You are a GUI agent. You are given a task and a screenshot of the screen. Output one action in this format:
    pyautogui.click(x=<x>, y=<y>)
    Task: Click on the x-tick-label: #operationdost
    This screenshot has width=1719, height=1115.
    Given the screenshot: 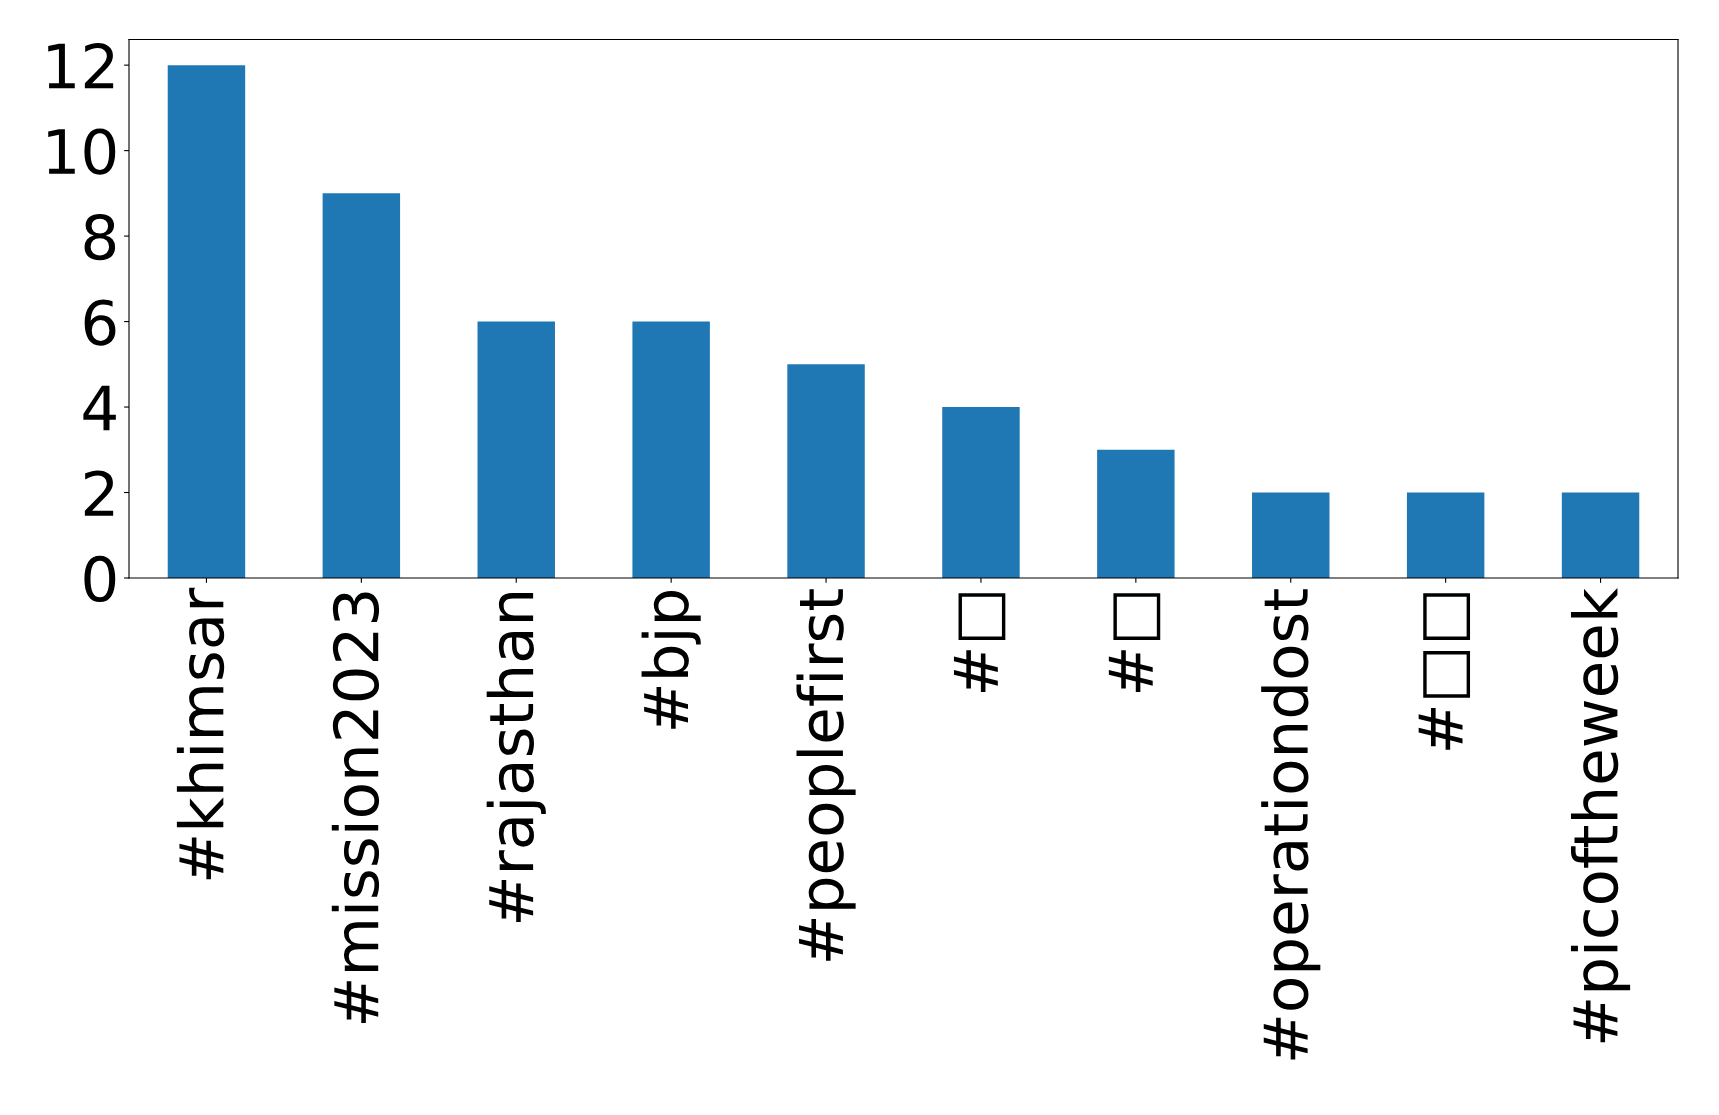 What is the action you would take?
    pyautogui.click(x=1291, y=824)
    